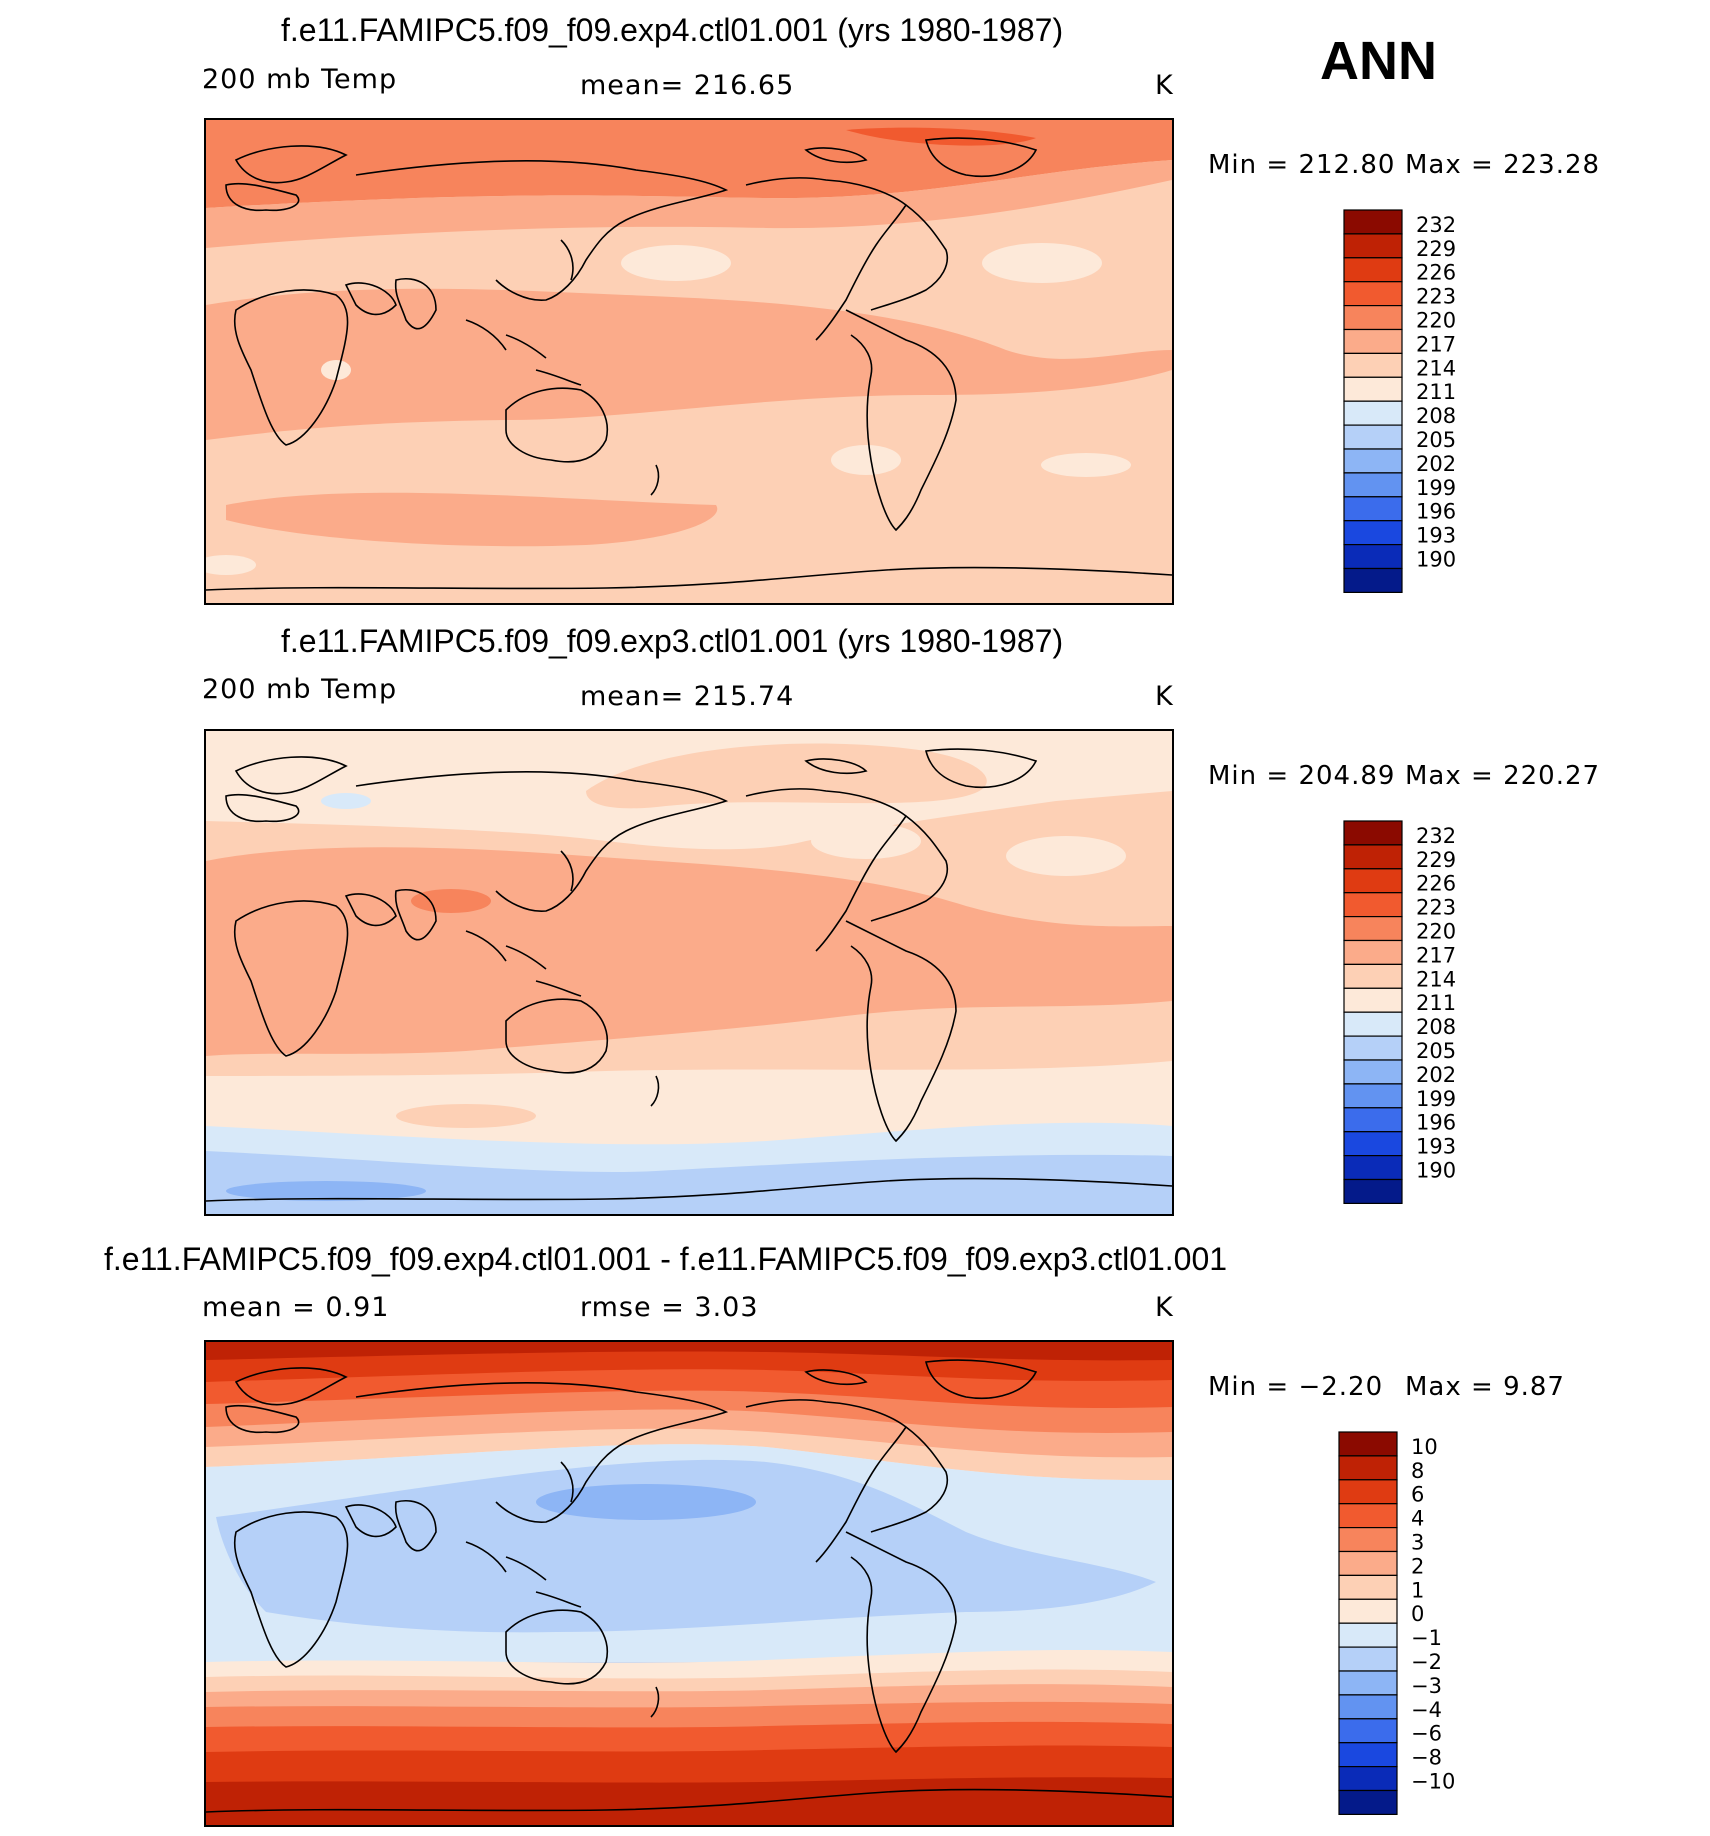 This screenshot has width=1710, height=1836. Describe the element at coordinates (1436, 536) in the screenshot. I see `colorbar-tick-label: 193` at that location.